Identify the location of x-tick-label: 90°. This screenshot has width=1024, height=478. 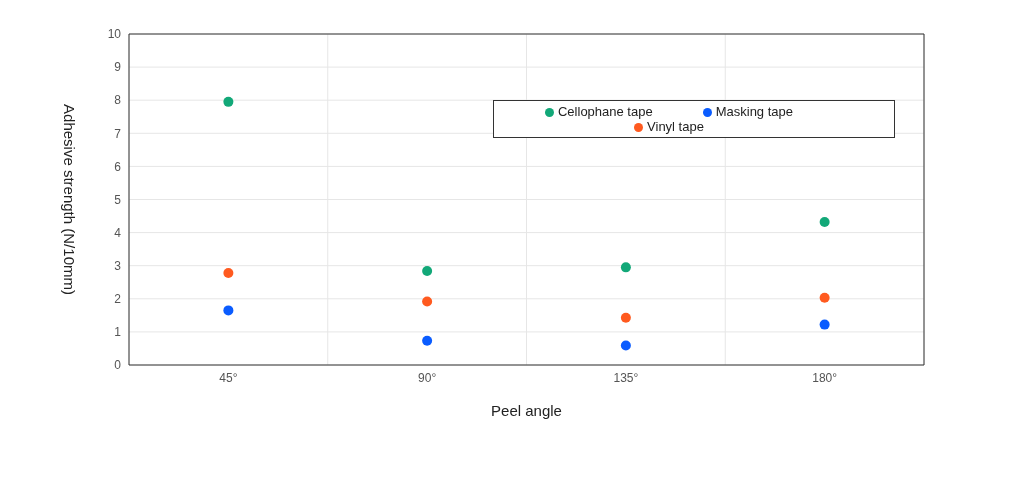
(427, 377).